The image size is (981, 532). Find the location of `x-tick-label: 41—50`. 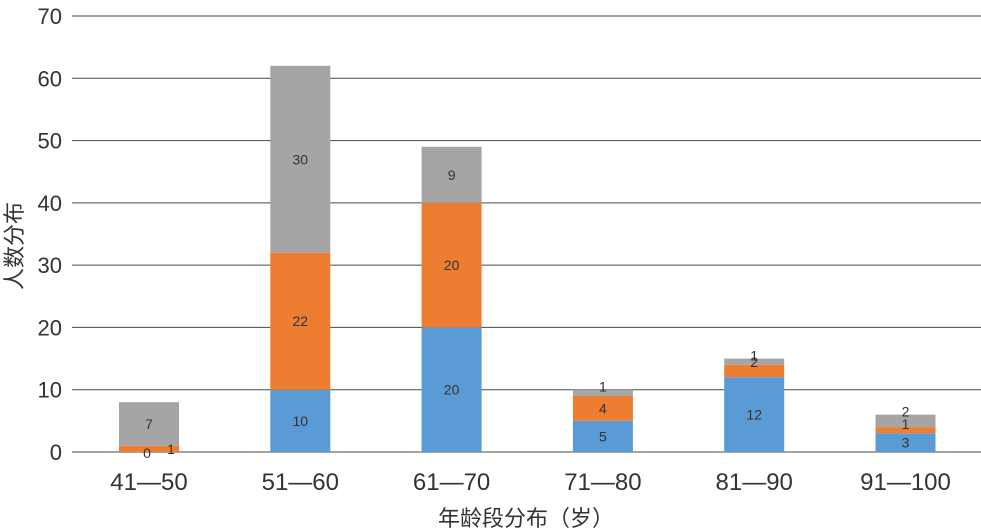

x-tick-label: 41—50 is located at coordinates (148, 482).